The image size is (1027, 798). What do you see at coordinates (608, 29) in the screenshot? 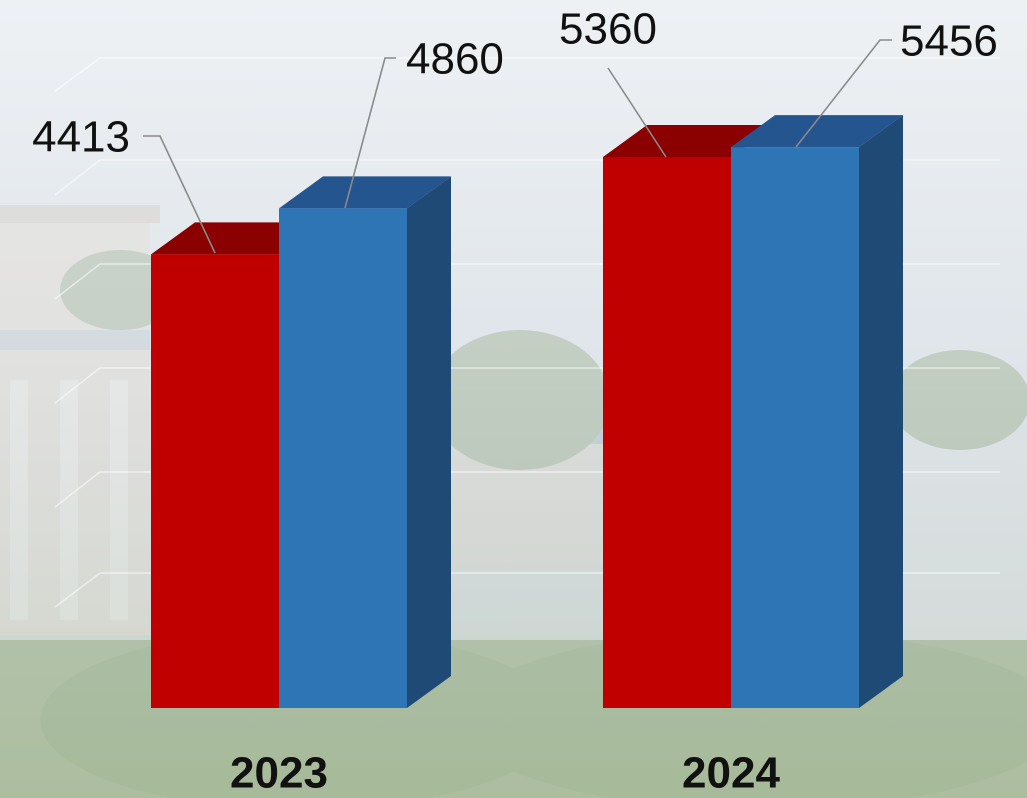
I see `data-label-2024-s1: 5360` at bounding box center [608, 29].